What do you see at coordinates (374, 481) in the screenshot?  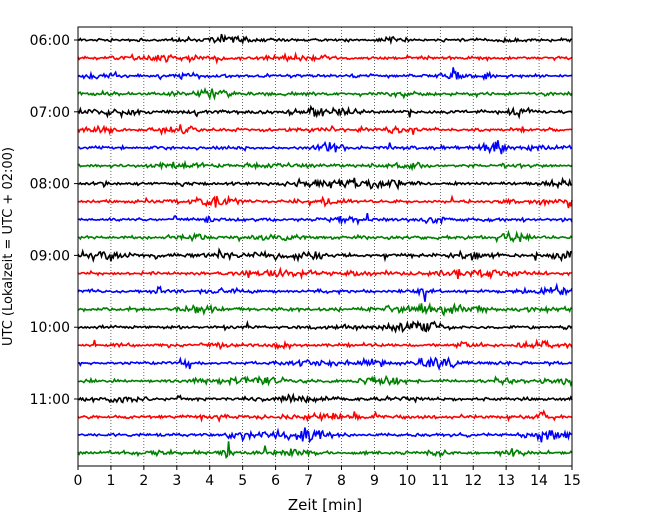 I see `x-tick-label-9: 9` at bounding box center [374, 481].